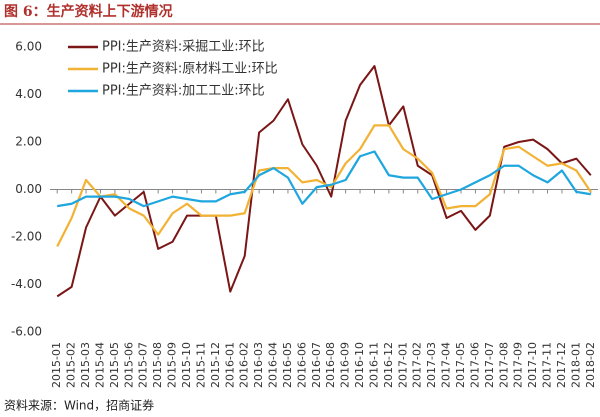 This screenshot has height=417, width=600. Describe the element at coordinates (316, 365) in the screenshot. I see `x-tick-label: 2016-07` at that location.